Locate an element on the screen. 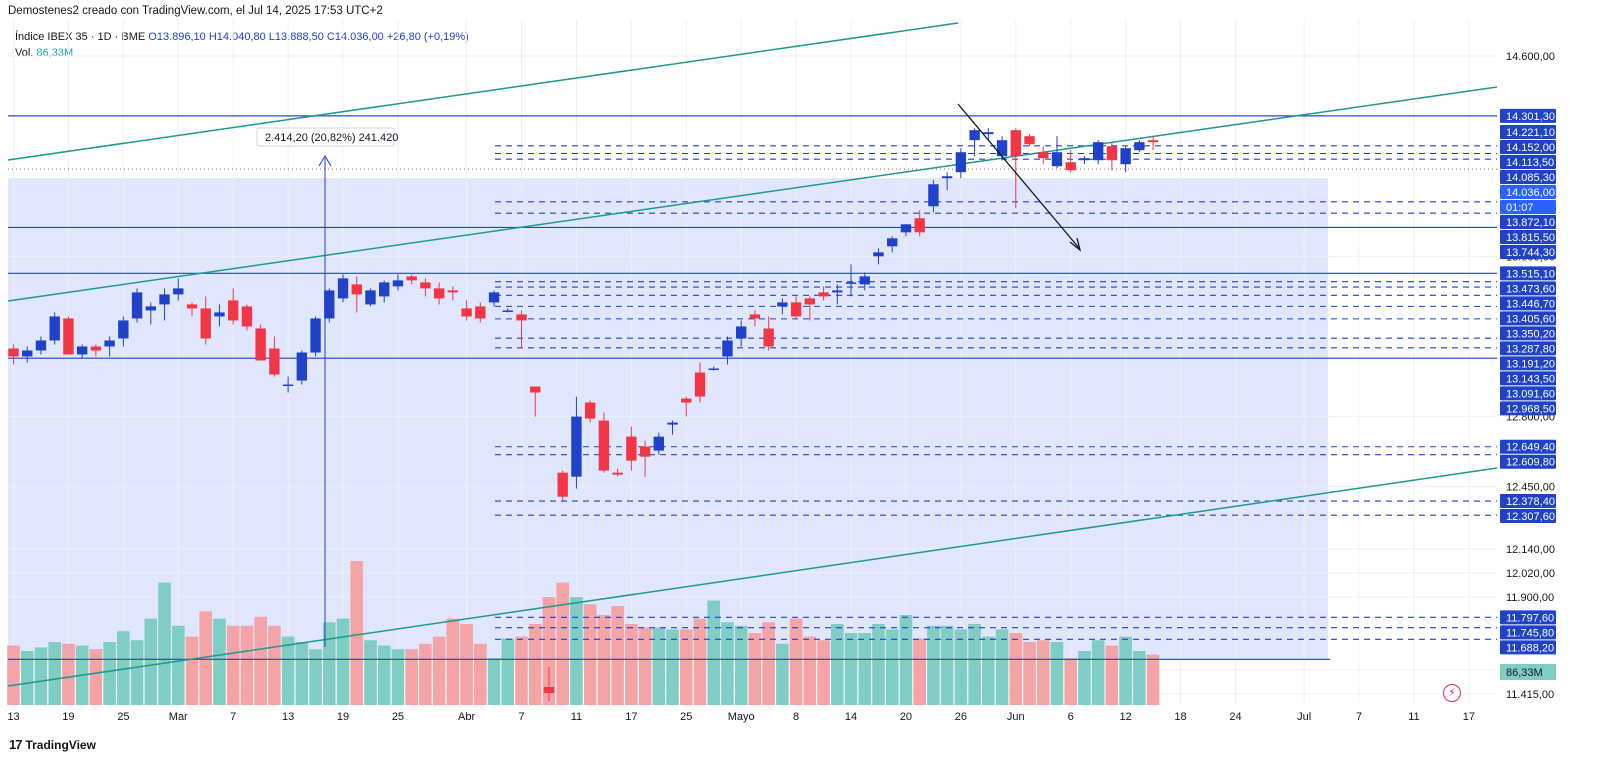 Image resolution: width=1600 pixels, height=773 pixels. price-tag-label: 12.609,80 is located at coordinates (1530, 463).